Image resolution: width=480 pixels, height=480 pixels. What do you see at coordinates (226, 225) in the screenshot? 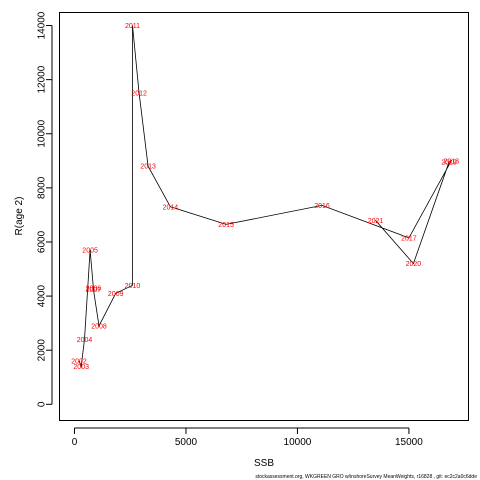
I see `point-label-2015: 2015` at bounding box center [226, 225].